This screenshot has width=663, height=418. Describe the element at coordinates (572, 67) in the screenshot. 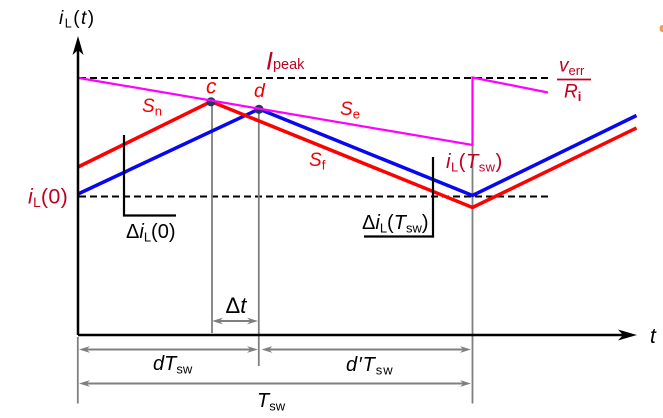

I see `svg-text: verr` at that location.